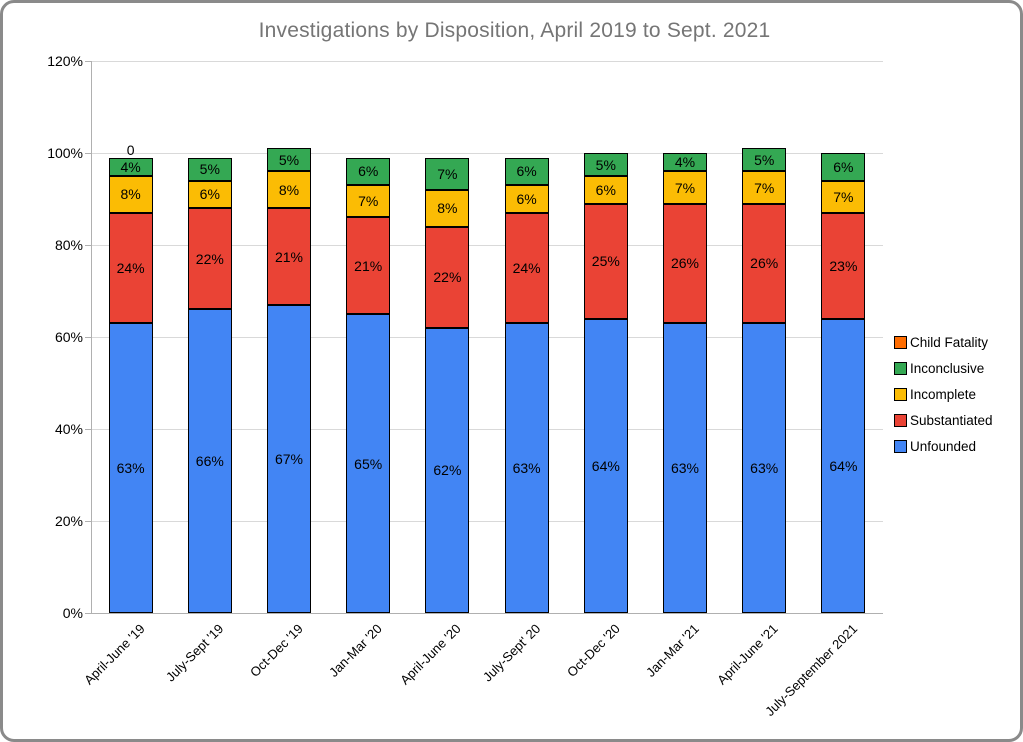 The image size is (1023, 742). I want to click on legend-label: Incomplete, so click(943, 394).